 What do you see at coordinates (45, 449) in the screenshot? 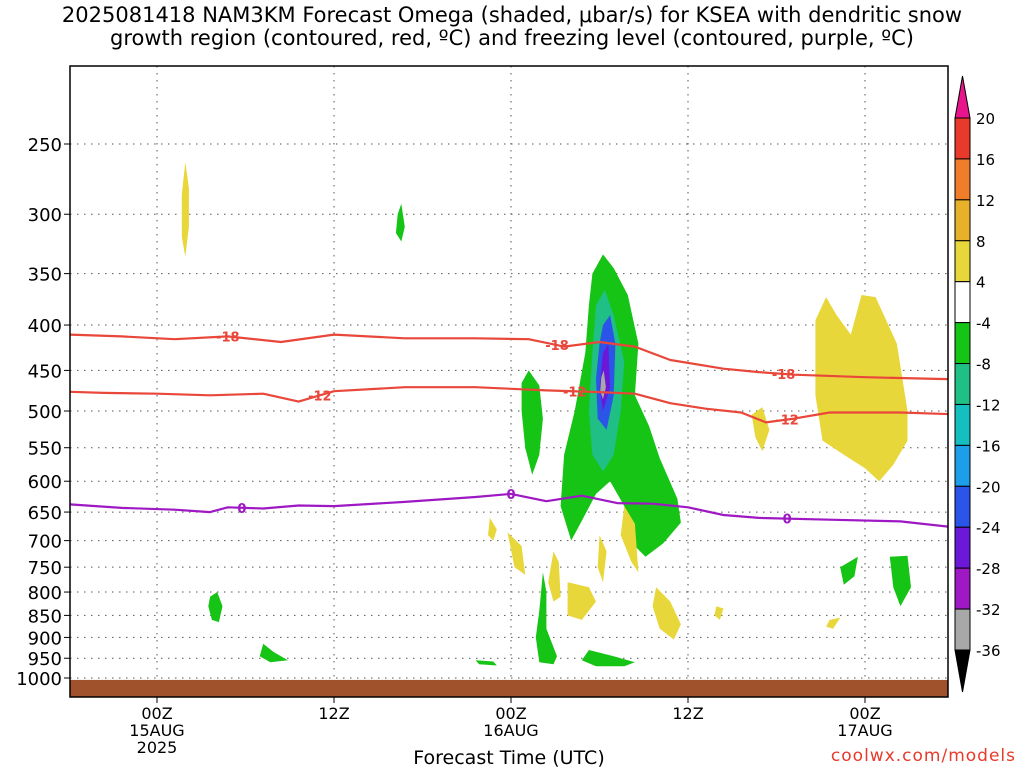
I see `y-tick-label: 550` at bounding box center [45, 449].